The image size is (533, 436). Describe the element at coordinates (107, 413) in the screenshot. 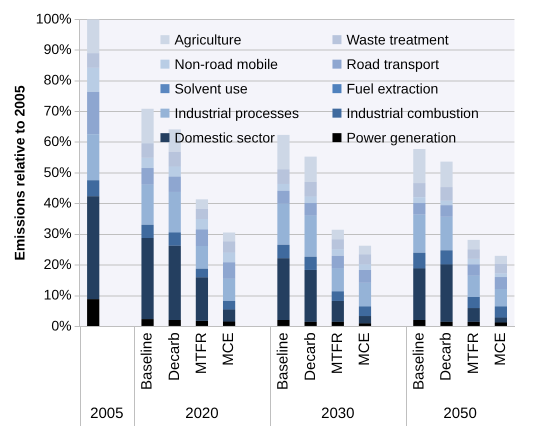

I see `text: 2005` at that location.